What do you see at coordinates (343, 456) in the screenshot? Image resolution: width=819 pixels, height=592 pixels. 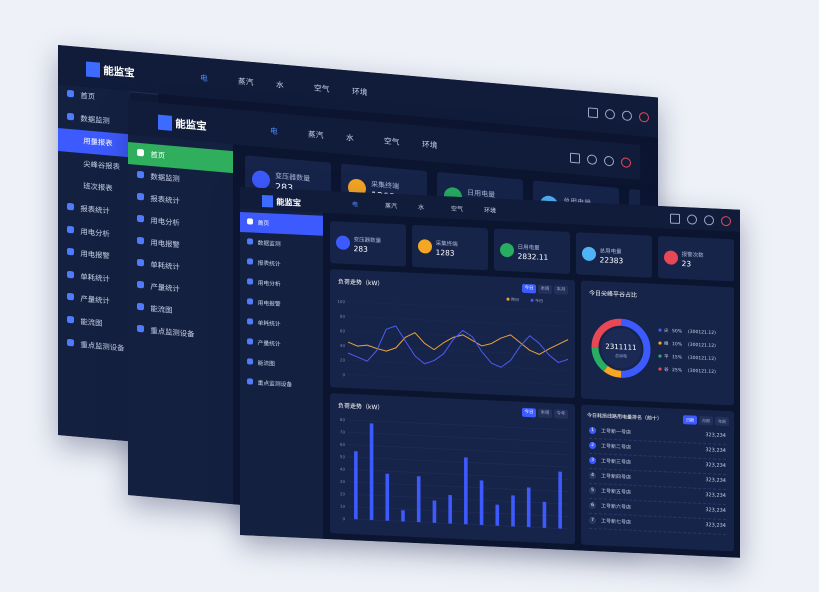 I see `y-tick-label: 50` at bounding box center [343, 456].